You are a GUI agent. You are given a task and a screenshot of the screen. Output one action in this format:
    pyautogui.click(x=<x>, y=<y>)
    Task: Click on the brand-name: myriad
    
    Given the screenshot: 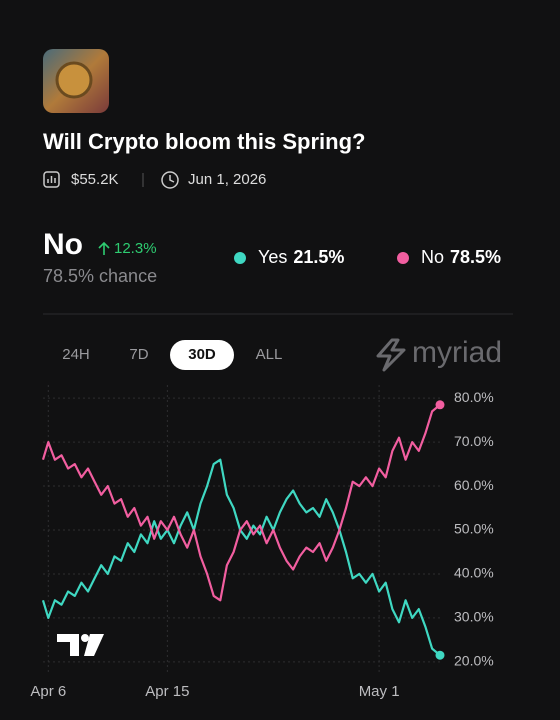 What is the action you would take?
    pyautogui.click(x=457, y=352)
    